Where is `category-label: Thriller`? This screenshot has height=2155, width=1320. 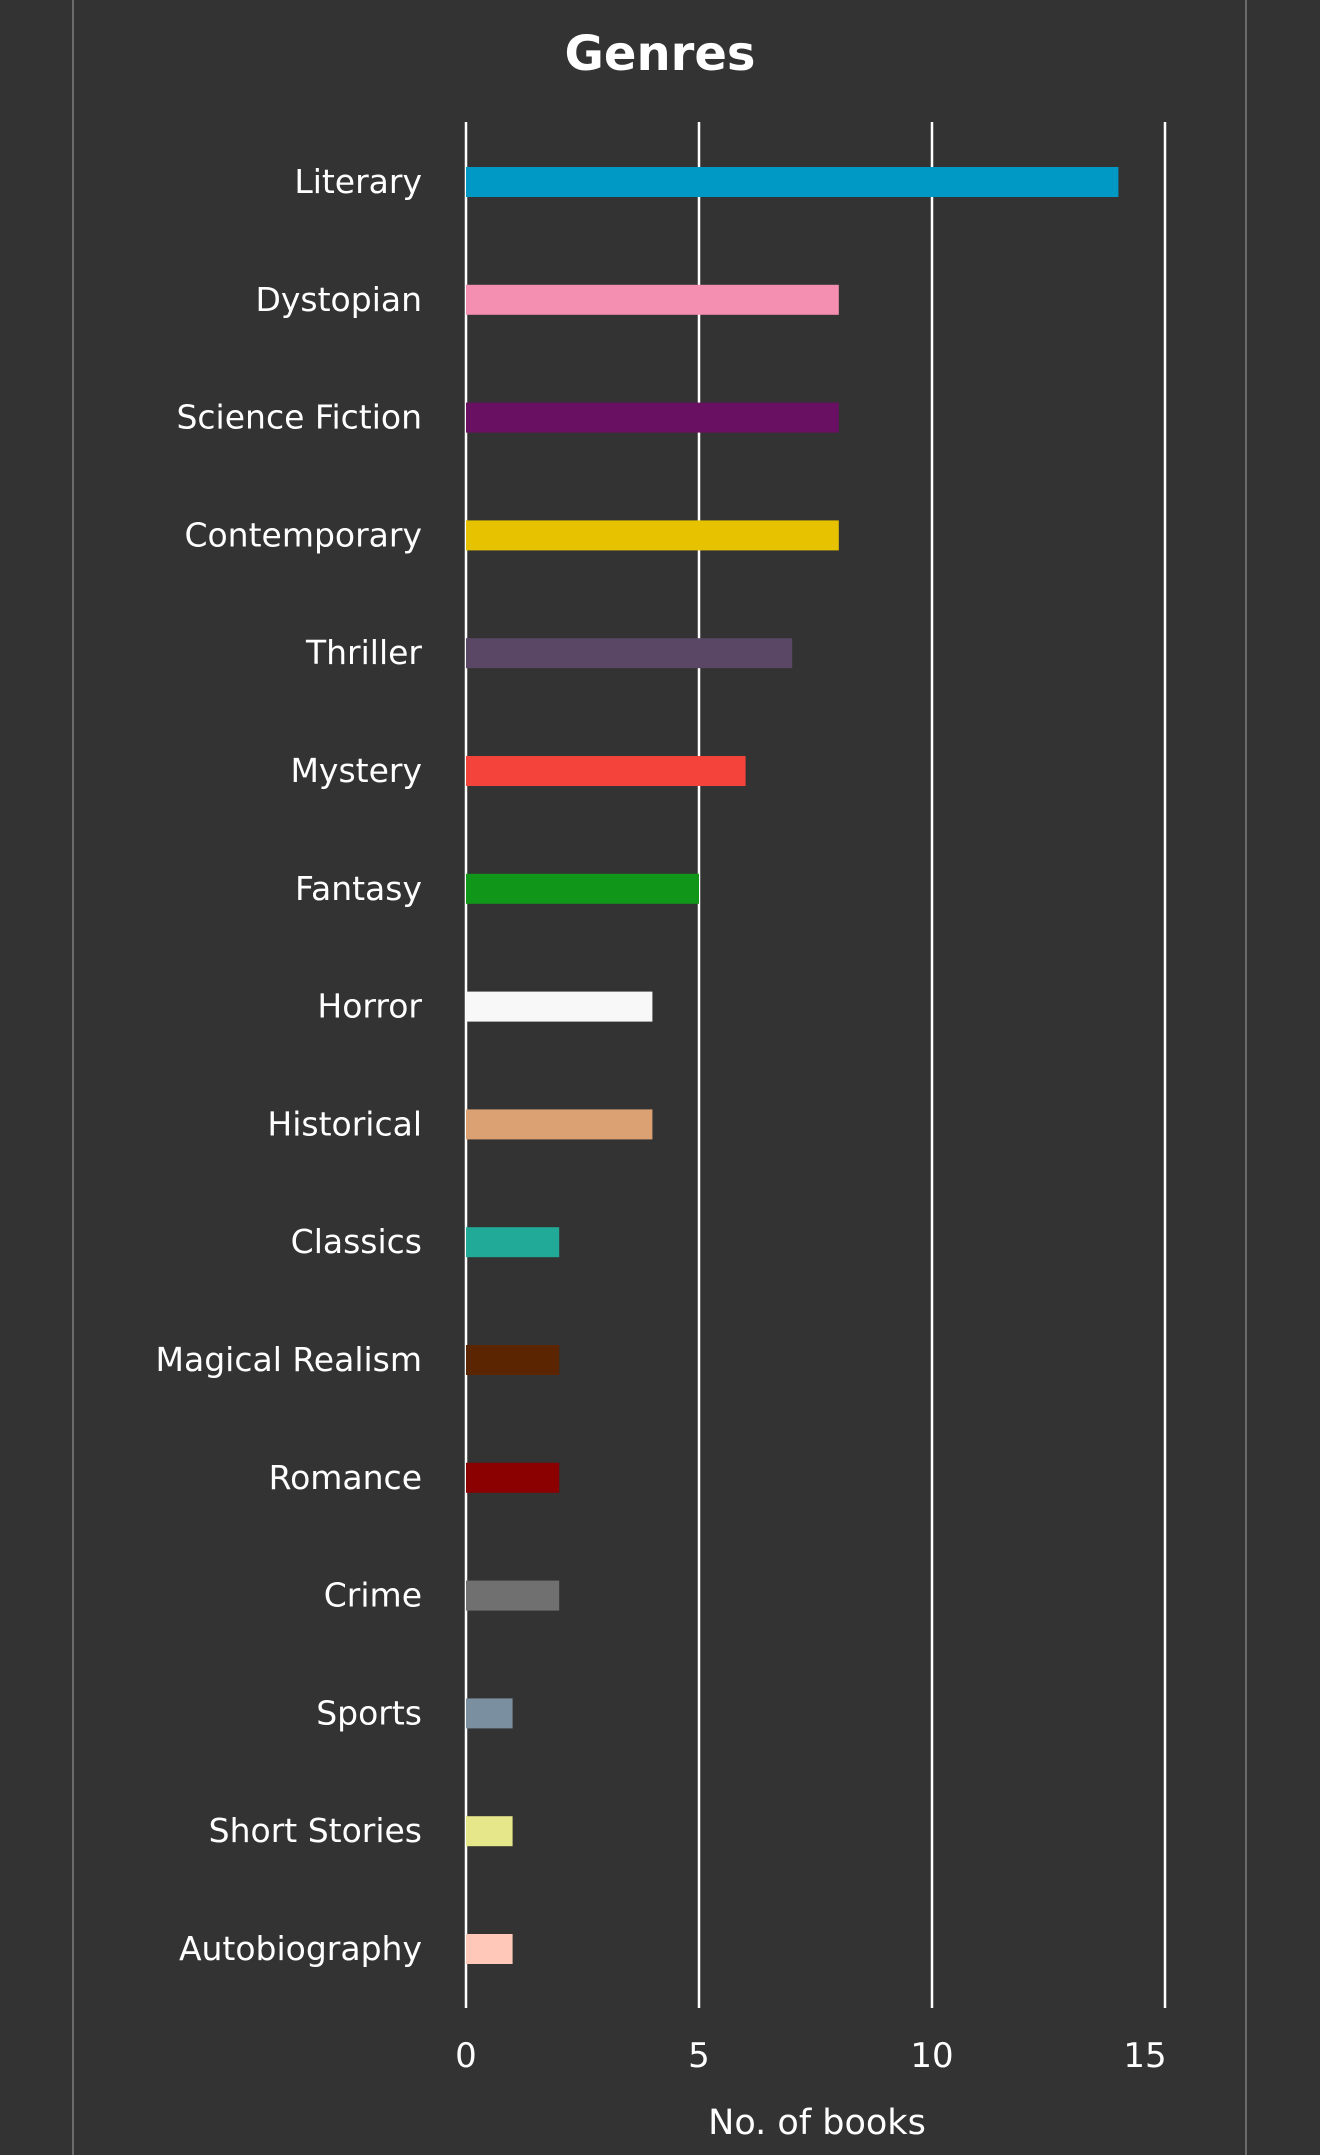 category-label: Thriller is located at coordinates (363, 652).